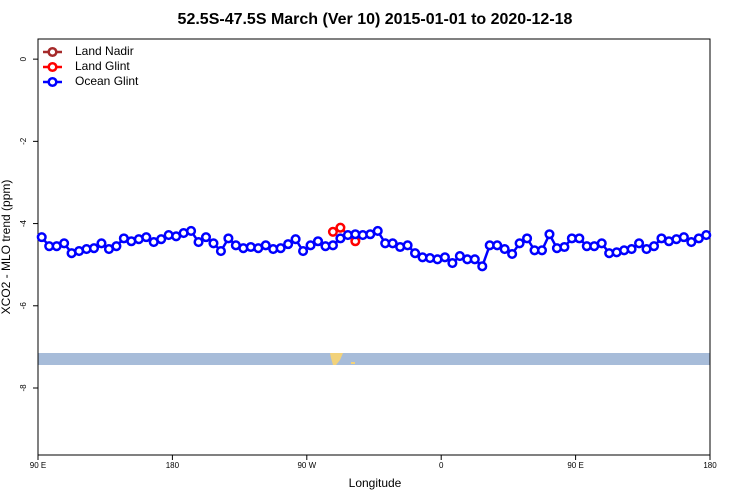 Image resolution: width=750 pixels, height=500 pixels. Describe the element at coordinates (23, 388) in the screenshot. I see `y-tick-label: -8` at that location.